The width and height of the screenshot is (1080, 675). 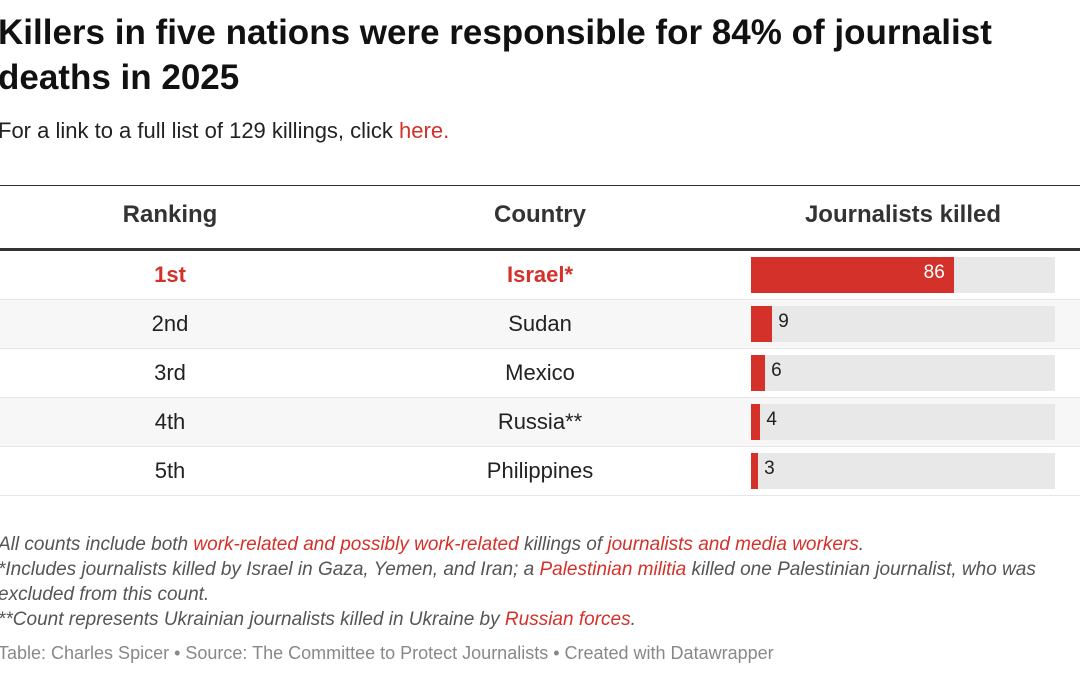 What do you see at coordinates (170, 470) in the screenshot?
I see `ranking-cell: 5th` at bounding box center [170, 470].